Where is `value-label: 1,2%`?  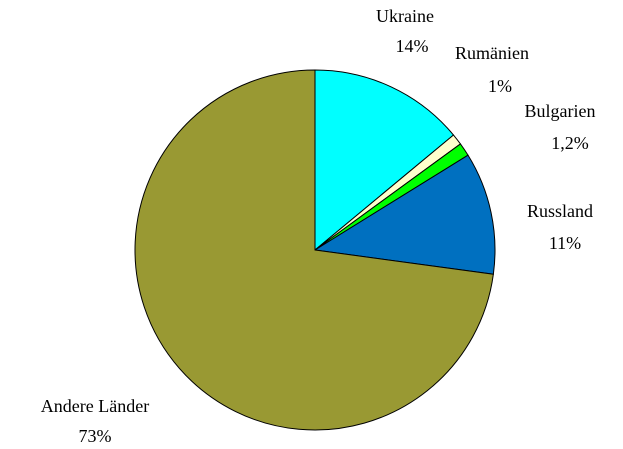 value-label: 1,2% is located at coordinates (570, 143).